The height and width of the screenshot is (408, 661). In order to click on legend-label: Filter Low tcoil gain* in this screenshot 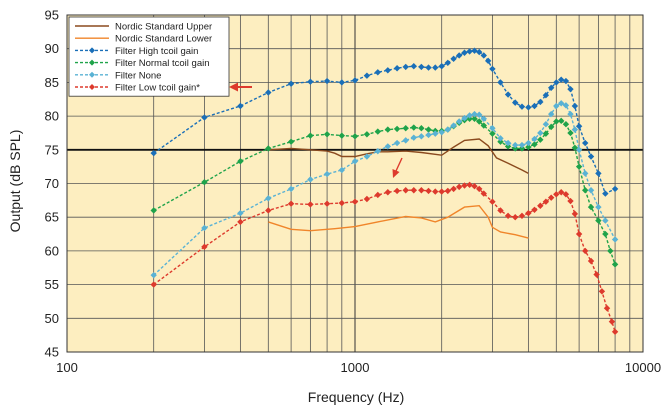, I will do `click(157, 88)`.